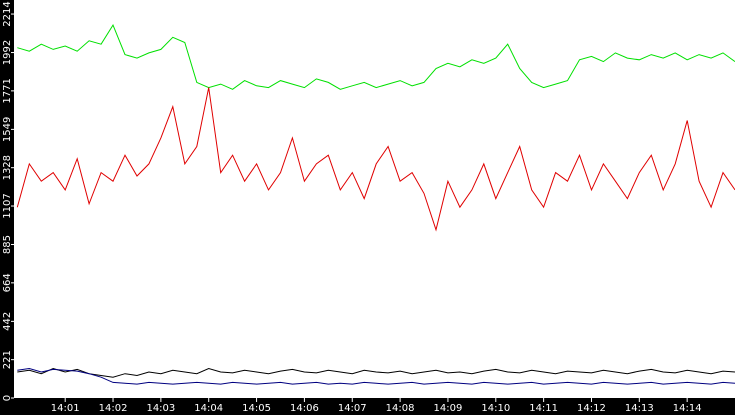  What do you see at coordinates (304, 408) in the screenshot?
I see `x-tick-label: 14:06` at bounding box center [304, 408].